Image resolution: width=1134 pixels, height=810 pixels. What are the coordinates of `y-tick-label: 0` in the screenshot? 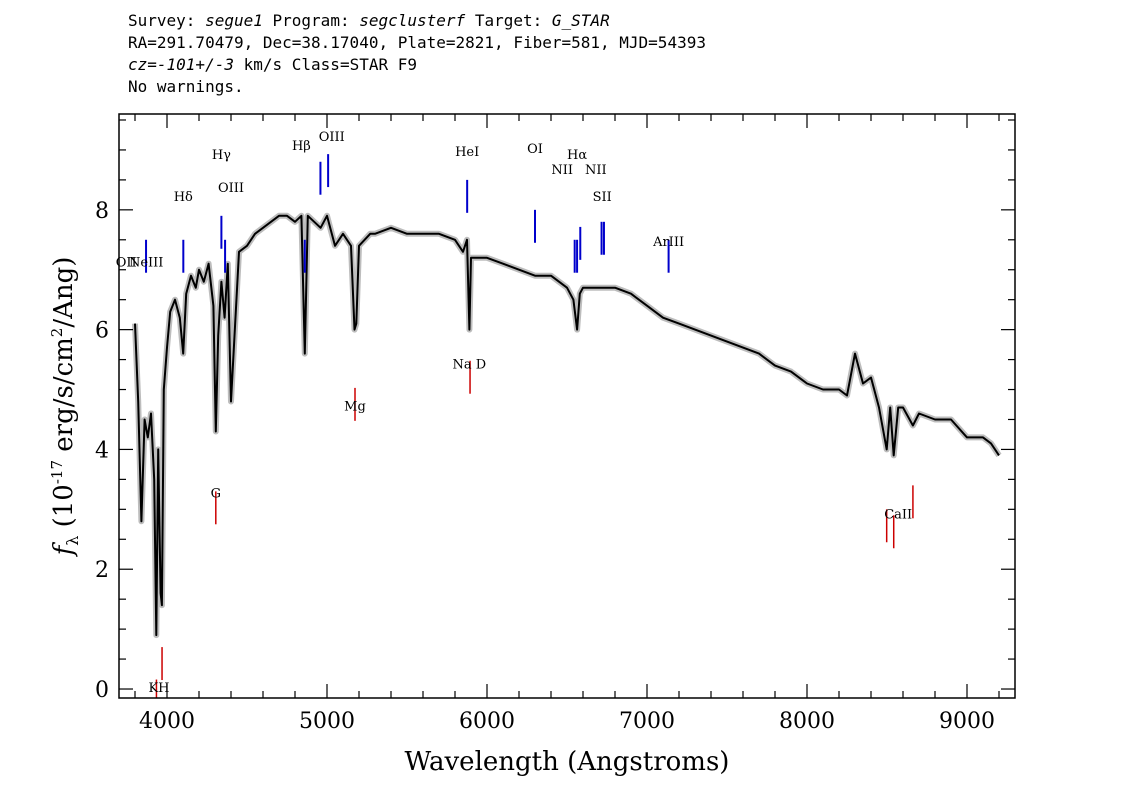 It's located at (102, 690).